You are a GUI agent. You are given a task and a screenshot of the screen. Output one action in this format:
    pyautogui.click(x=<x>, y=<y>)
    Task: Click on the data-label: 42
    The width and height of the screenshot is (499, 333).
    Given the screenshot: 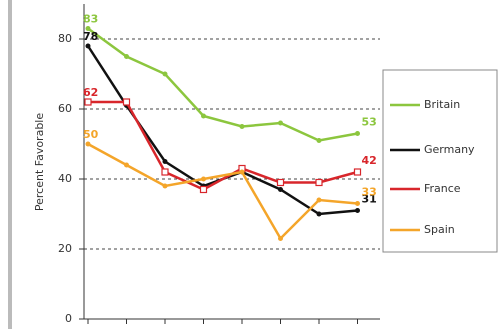 What is the action you would take?
    pyautogui.click(x=369, y=160)
    